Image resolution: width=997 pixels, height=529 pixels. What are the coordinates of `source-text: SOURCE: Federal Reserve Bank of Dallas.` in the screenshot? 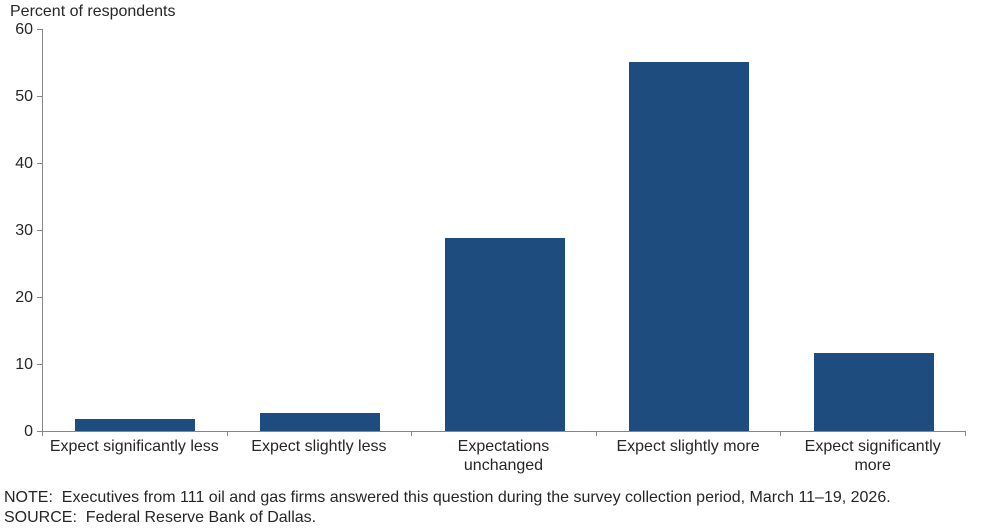 It's located at (160, 517).